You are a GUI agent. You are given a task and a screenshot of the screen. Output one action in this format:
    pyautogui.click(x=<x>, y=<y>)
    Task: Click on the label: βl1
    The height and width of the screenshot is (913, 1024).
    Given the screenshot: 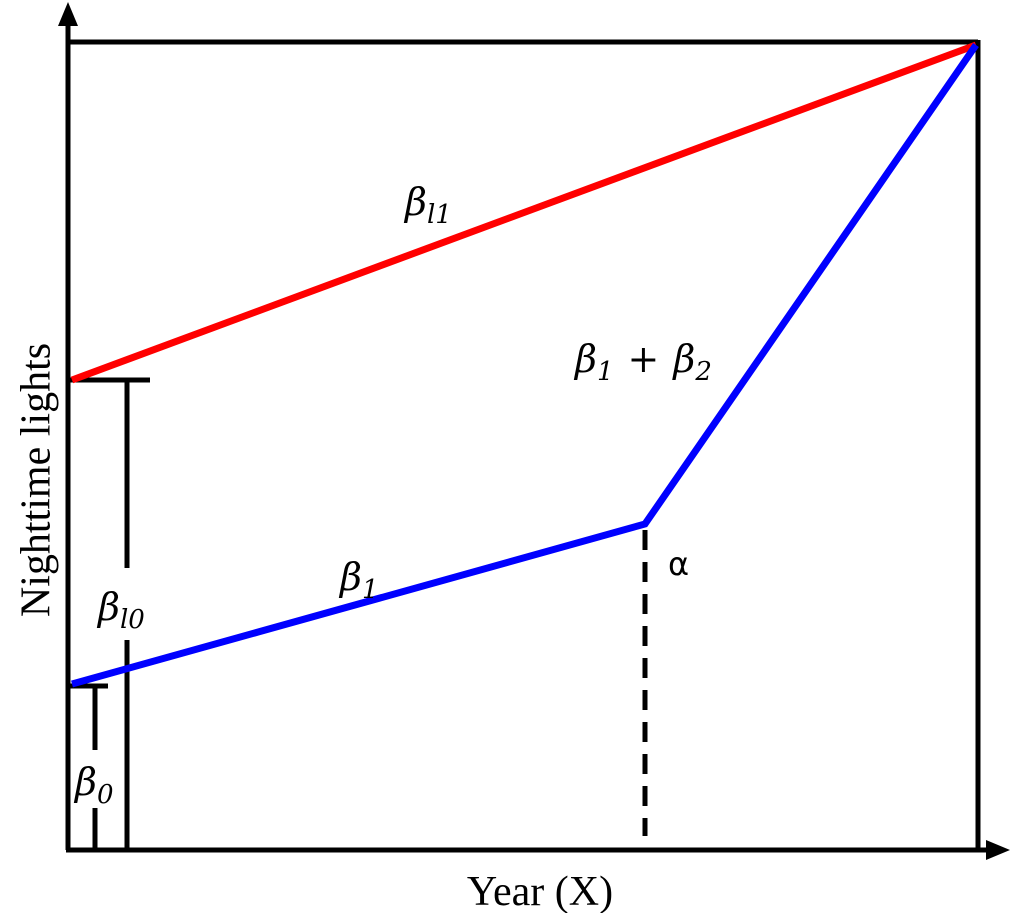 What is the action you would take?
    pyautogui.click(x=427, y=205)
    